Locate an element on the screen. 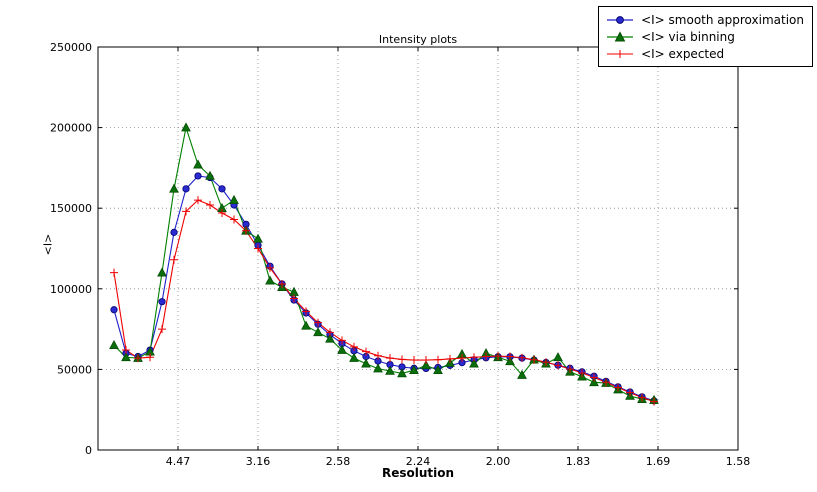 The height and width of the screenshot is (492, 817). x-axis-label: Resolution is located at coordinates (418, 473).